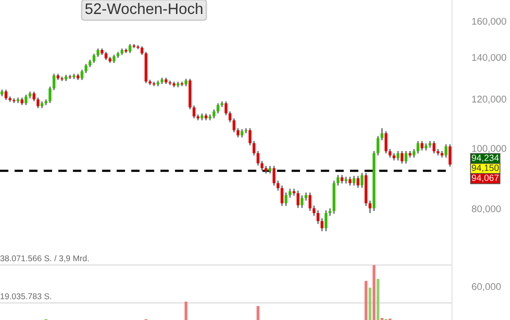  Describe the element at coordinates (486, 209) in the screenshot. I see `y-tick-label: 80,000` at that location.